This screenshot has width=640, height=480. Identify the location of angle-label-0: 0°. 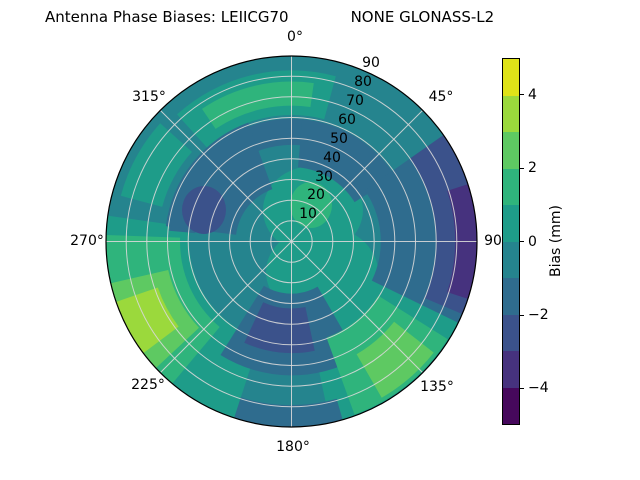
(295, 37).